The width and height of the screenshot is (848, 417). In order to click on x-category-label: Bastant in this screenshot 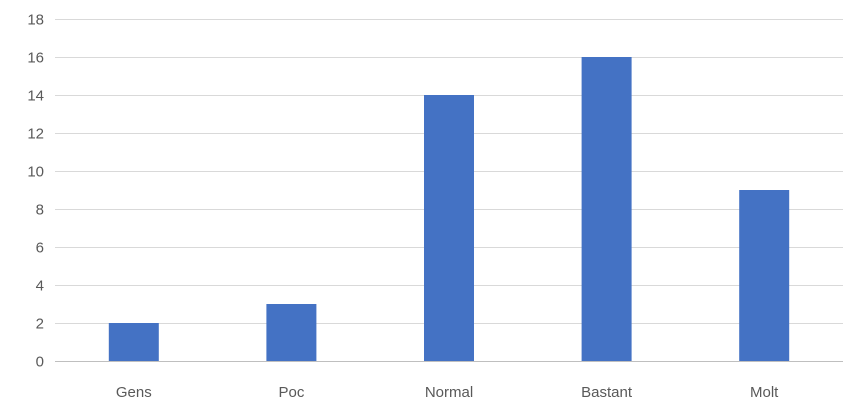, I will do `click(607, 392)`.